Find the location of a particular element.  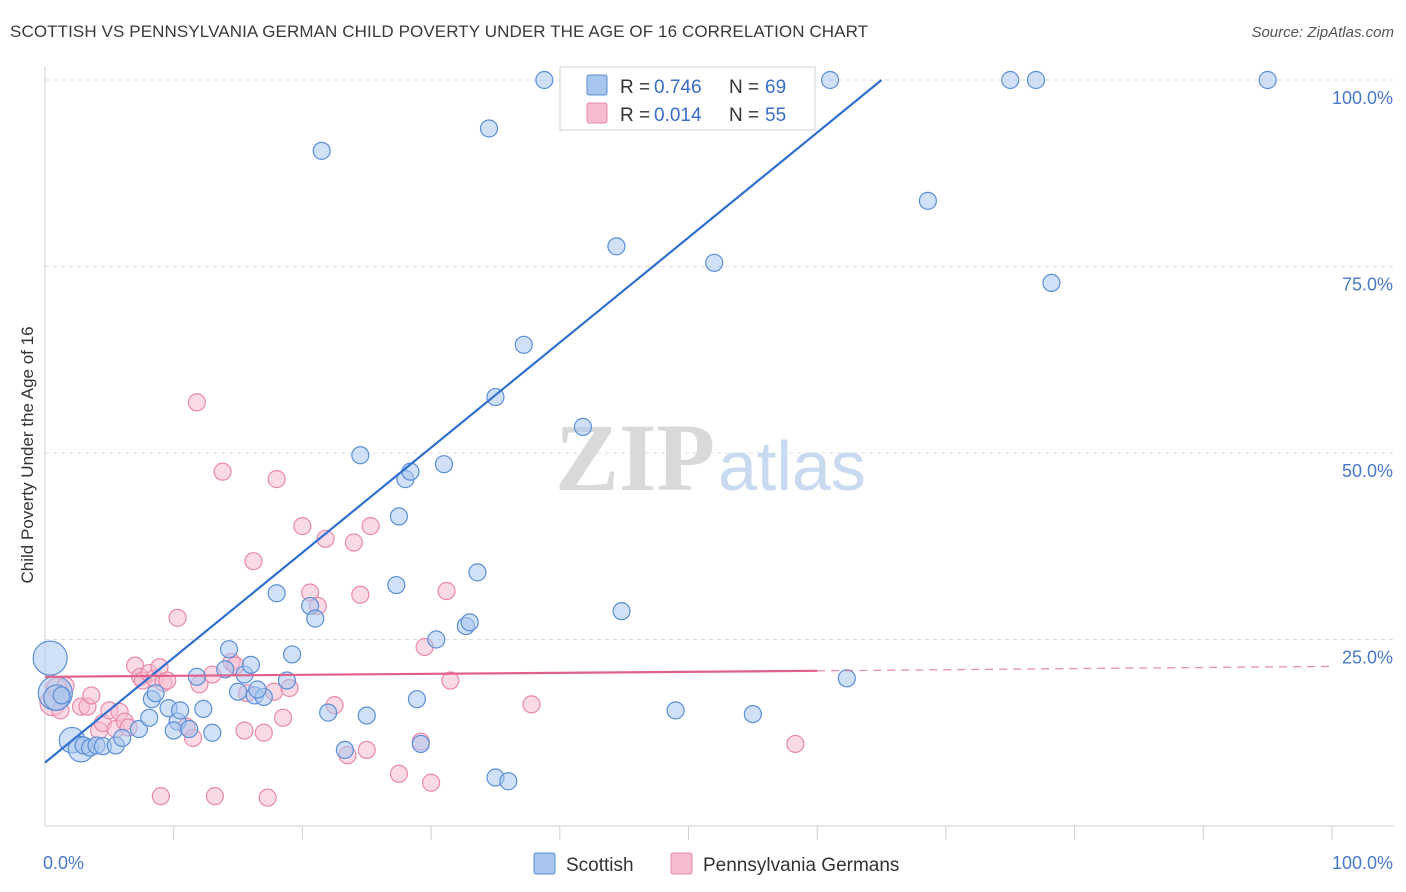

pg-trend-line-extension is located at coordinates (1075, 668).